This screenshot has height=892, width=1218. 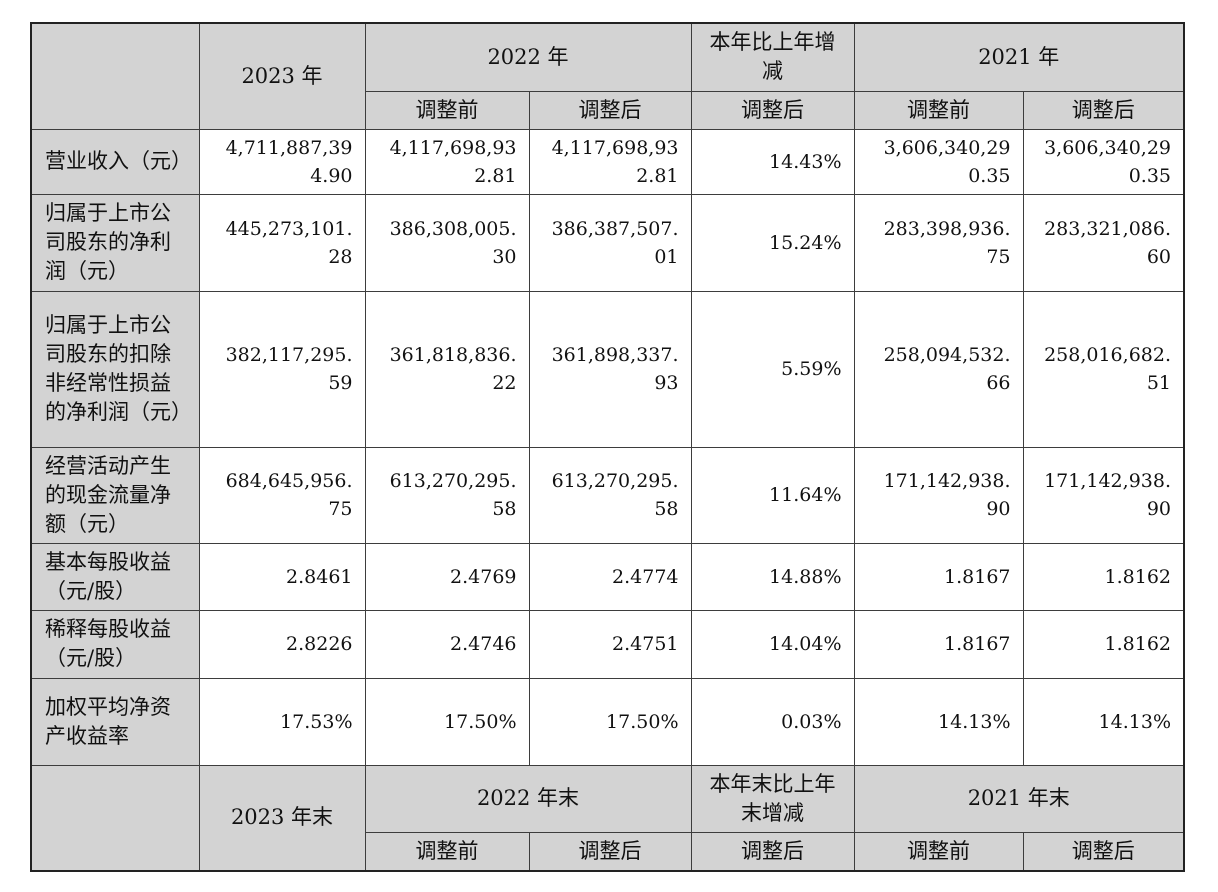 I want to click on header-2022: 2022 年, so click(x=528, y=57).